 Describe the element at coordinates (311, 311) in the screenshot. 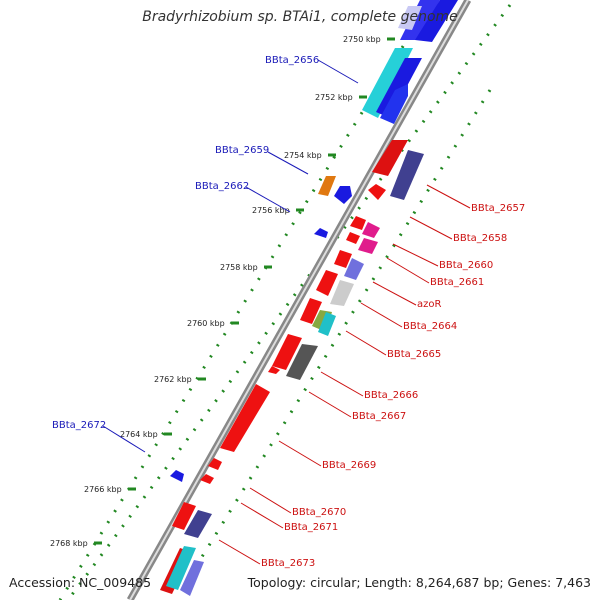

I see `gene-bbta-2665-a` at that location.